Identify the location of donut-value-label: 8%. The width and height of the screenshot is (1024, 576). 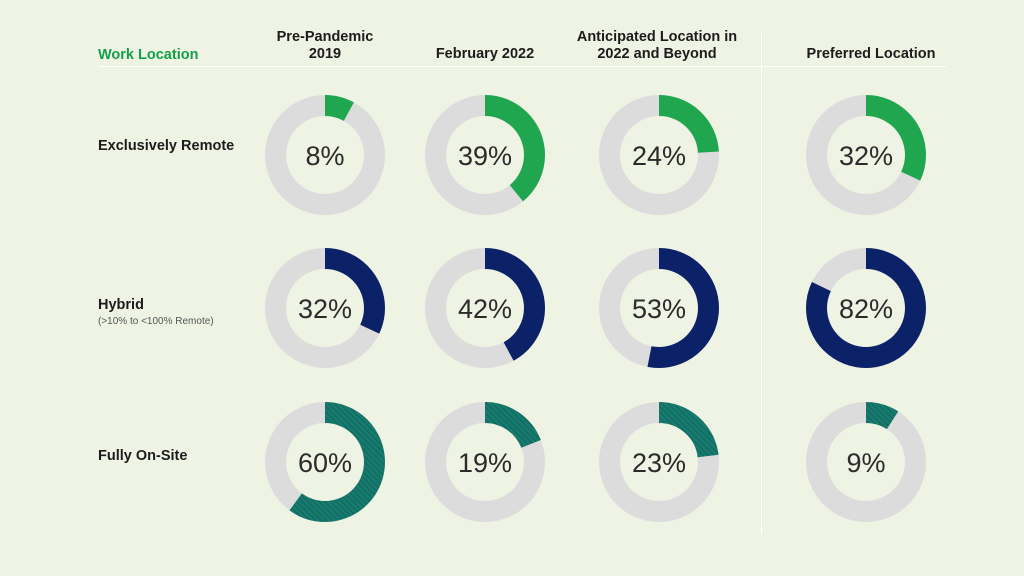
(324, 156).